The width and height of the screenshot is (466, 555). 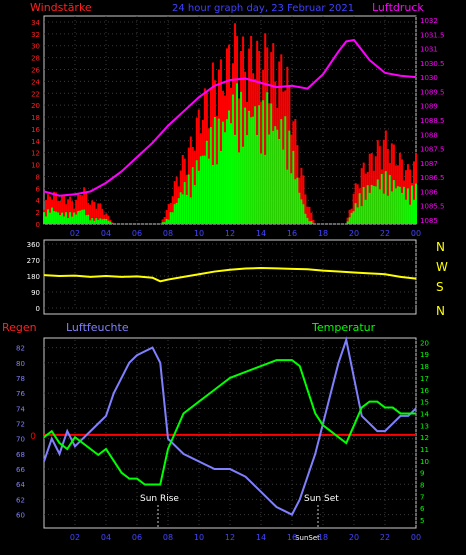 I want to click on temperature-y-tick-label: 6, so click(x=422, y=509).